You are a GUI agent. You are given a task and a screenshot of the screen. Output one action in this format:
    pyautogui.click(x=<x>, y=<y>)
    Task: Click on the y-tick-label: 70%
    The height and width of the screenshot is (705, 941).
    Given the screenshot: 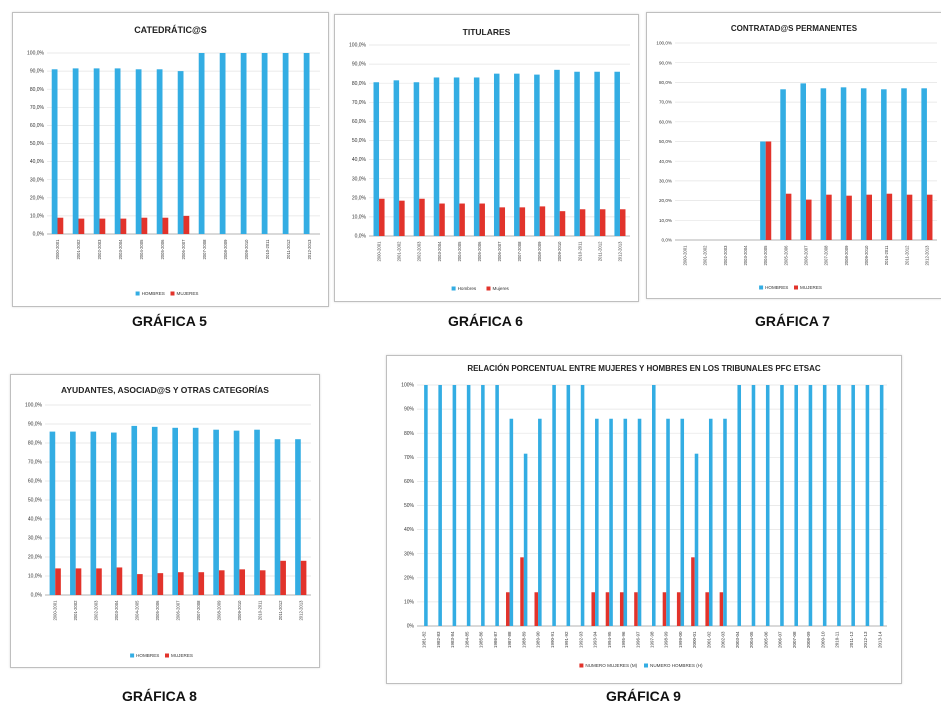 What is the action you would take?
    pyautogui.click(x=409, y=458)
    